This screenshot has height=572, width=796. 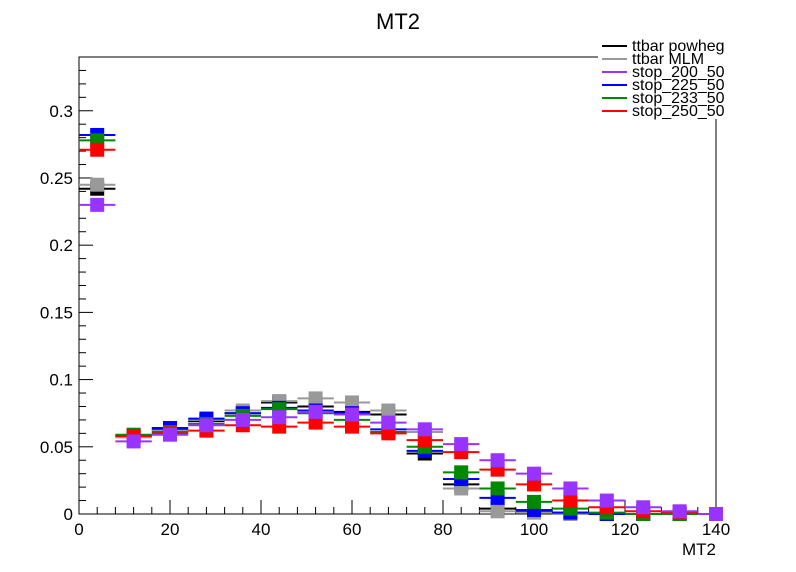 I want to click on legend-box, so click(x=697, y=78).